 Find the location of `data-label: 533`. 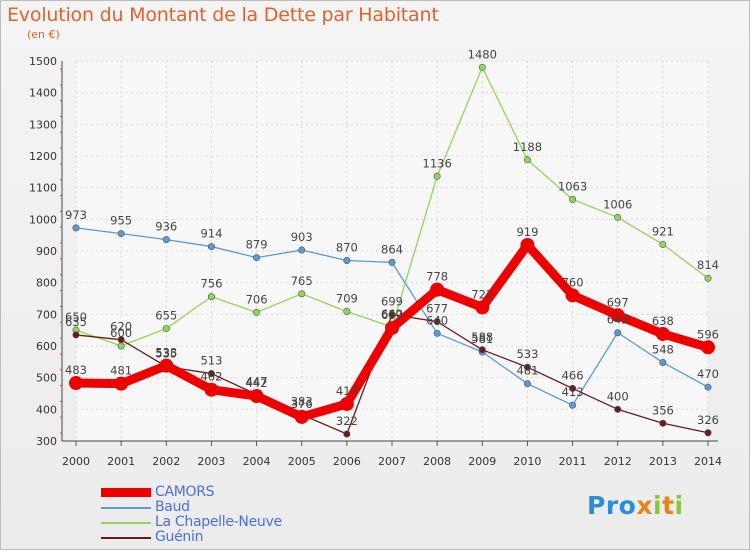

data-label: 533 is located at coordinates (527, 354).